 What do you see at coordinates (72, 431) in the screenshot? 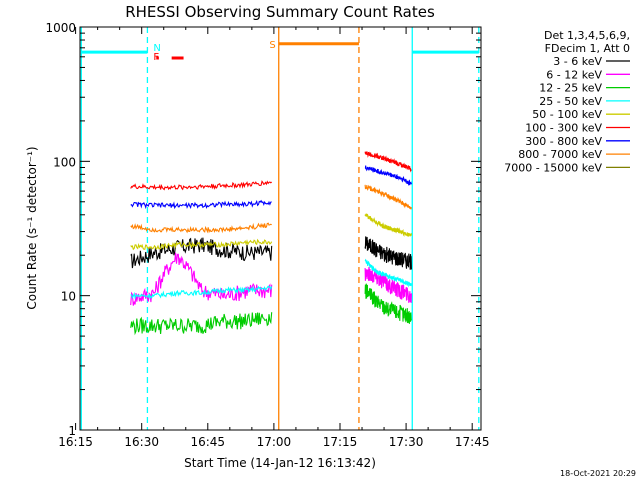
I see `y-tick-label-0: 1` at bounding box center [72, 431].